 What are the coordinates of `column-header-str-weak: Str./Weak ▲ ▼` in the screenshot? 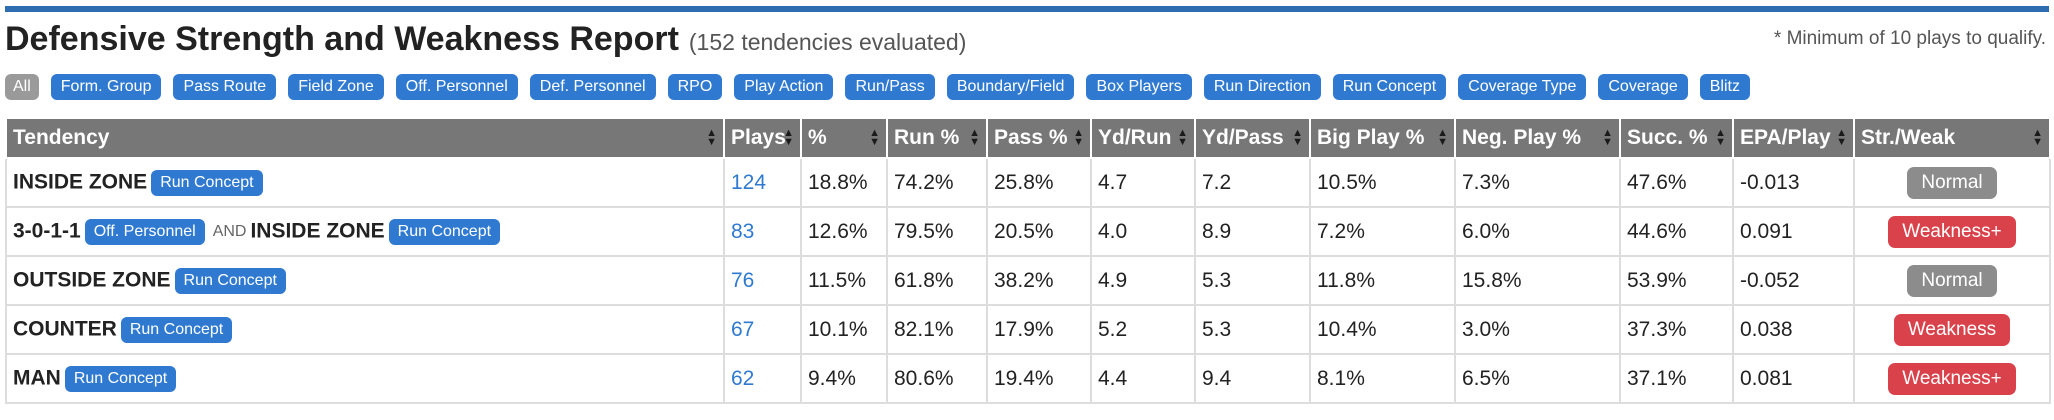 It's located at (1952, 138).